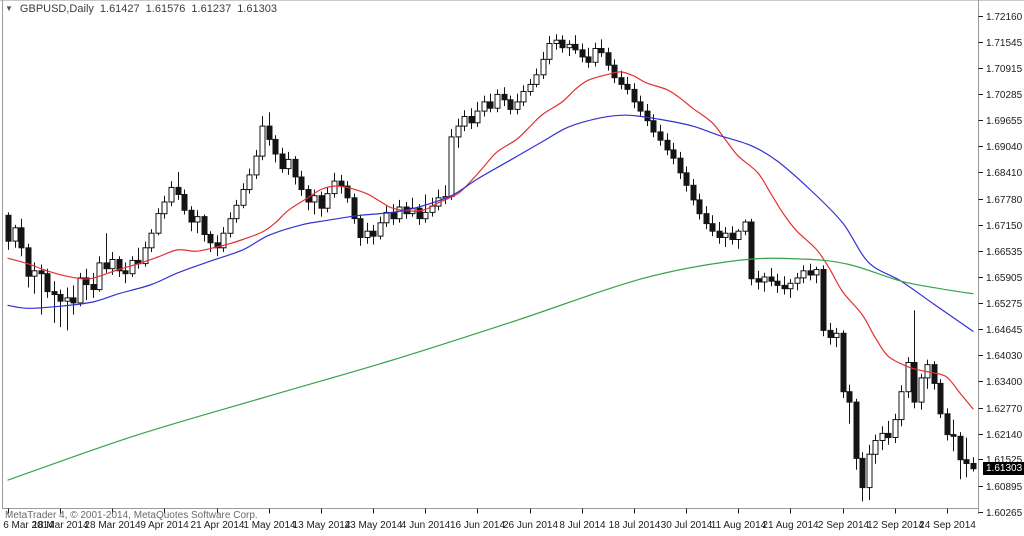 This screenshot has height=536, width=1024. Describe the element at coordinates (1004, 435) in the screenshot. I see `price-axis-label: 1.62140` at that location.